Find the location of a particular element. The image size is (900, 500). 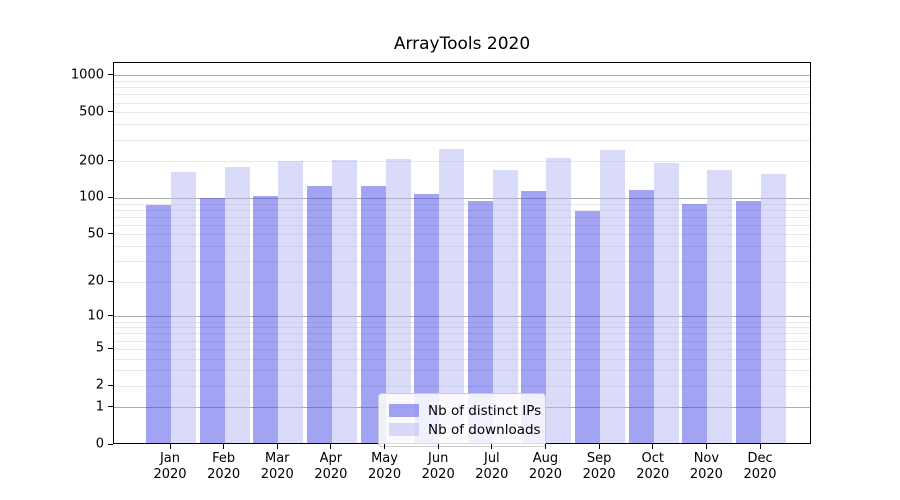

legend-swatch-distinct-ips is located at coordinates (404, 410).